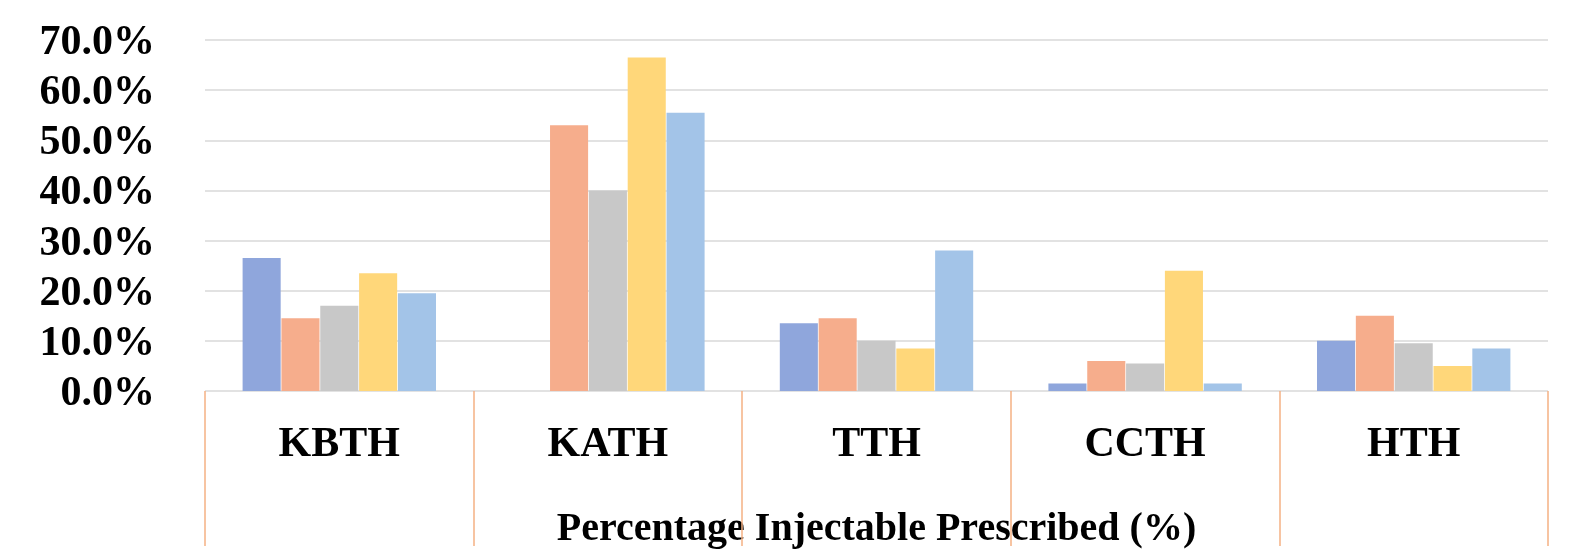 The width and height of the screenshot is (1578, 551). I want to click on y-tick-label: 0.0%, so click(107, 391).